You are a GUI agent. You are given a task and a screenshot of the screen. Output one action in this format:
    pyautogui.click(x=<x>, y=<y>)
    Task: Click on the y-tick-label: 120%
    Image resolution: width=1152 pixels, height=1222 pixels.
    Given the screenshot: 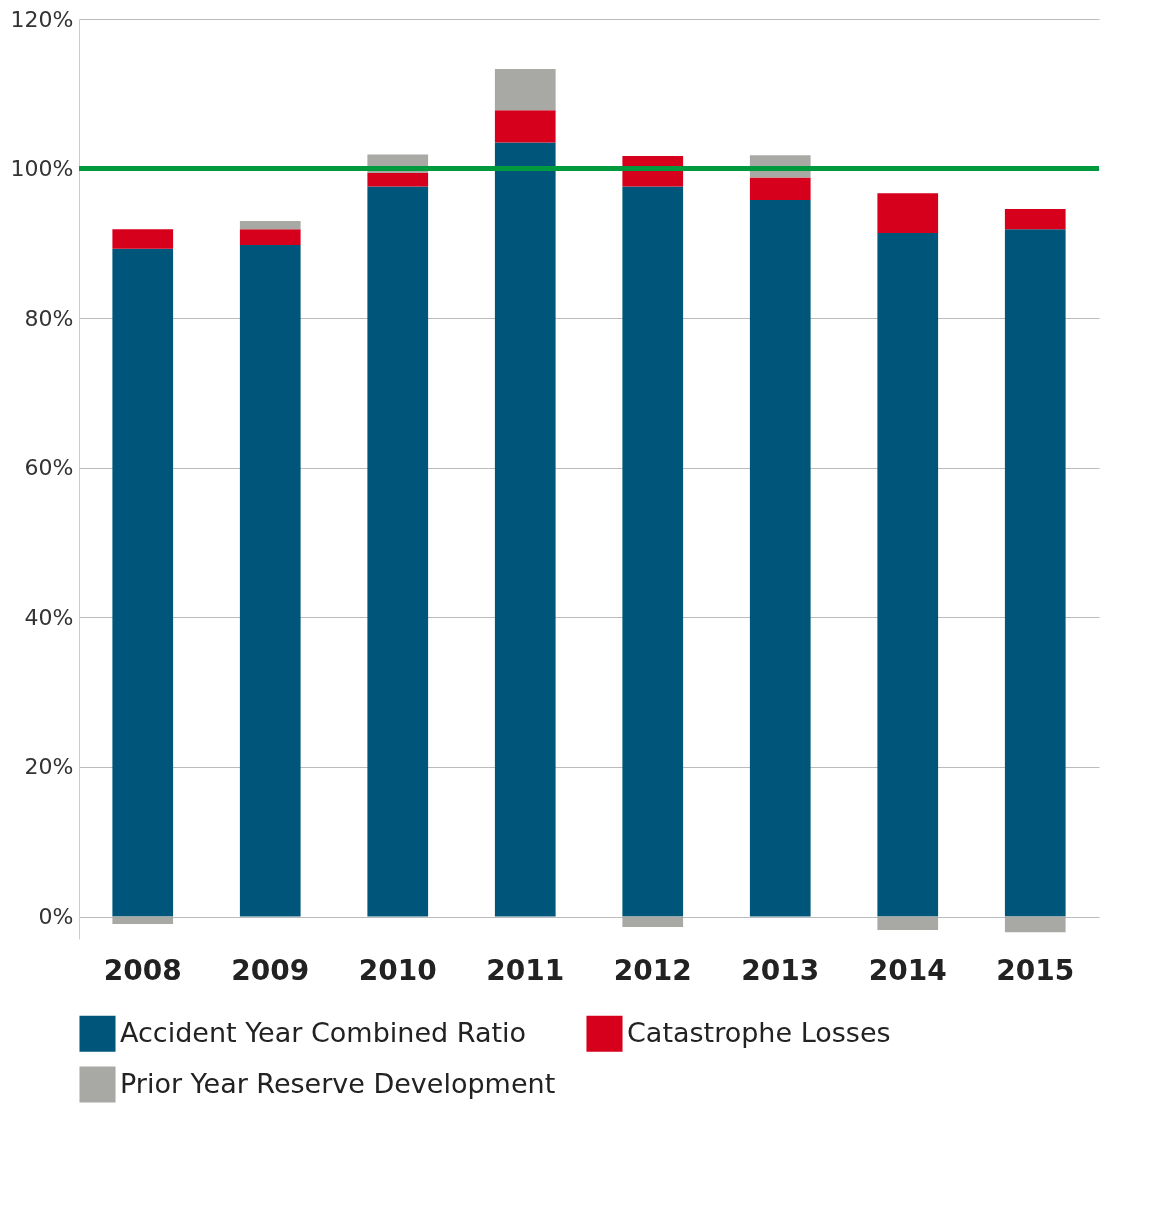 What is the action you would take?
    pyautogui.click(x=42, y=19)
    